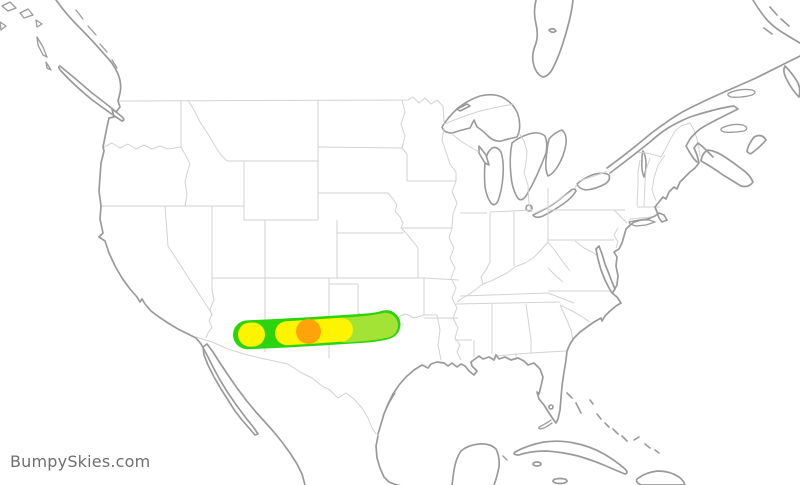  Describe the element at coordinates (776, 22) in the screenshot. I see `labrador-coast` at that location.